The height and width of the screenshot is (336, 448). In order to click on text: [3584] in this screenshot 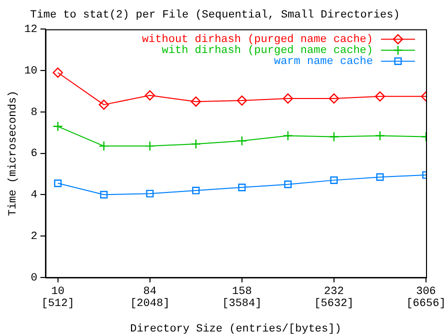, I will do `click(242, 304)`.